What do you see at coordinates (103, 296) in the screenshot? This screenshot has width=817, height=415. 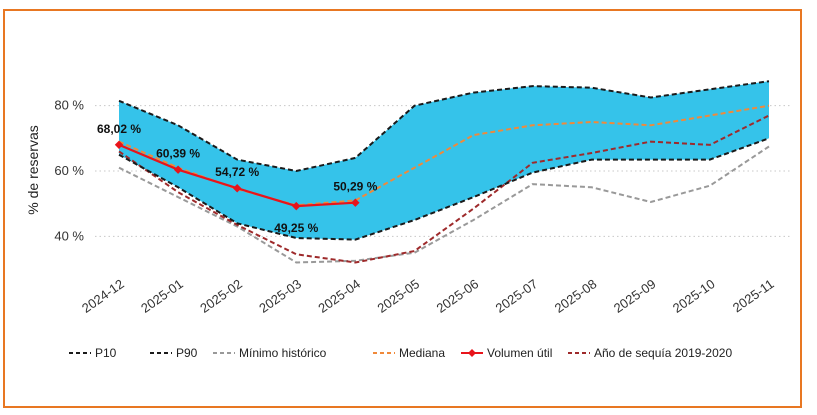 I see `x-tick-label: 2024-12` at bounding box center [103, 296].